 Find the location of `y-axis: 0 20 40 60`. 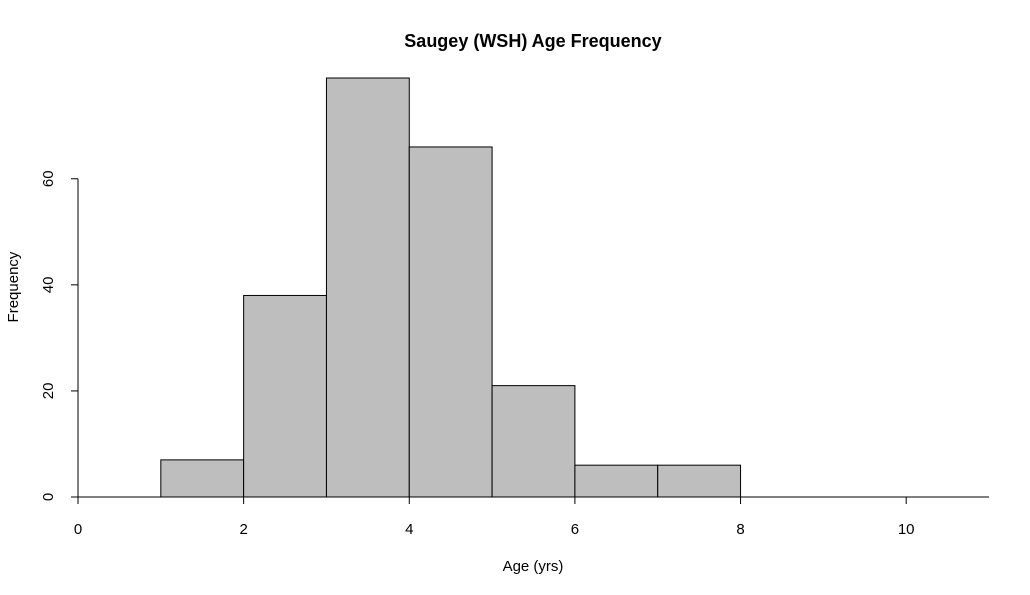

y-axis: 0 20 40 60 is located at coordinates (59, 335).